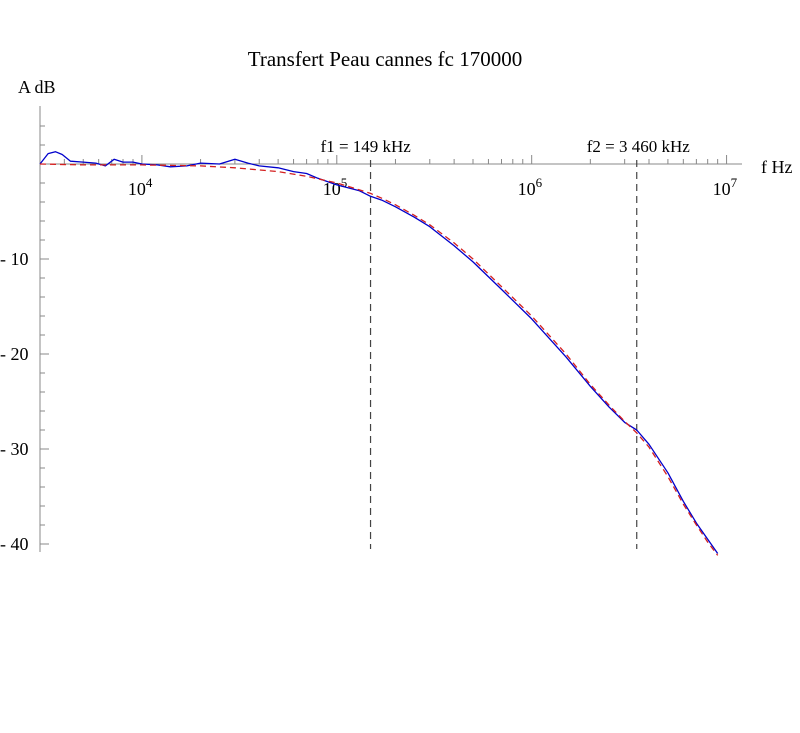 This screenshot has height=733, width=800. What do you see at coordinates (14, 449) in the screenshot?
I see `y-tick-label: - 30` at bounding box center [14, 449].